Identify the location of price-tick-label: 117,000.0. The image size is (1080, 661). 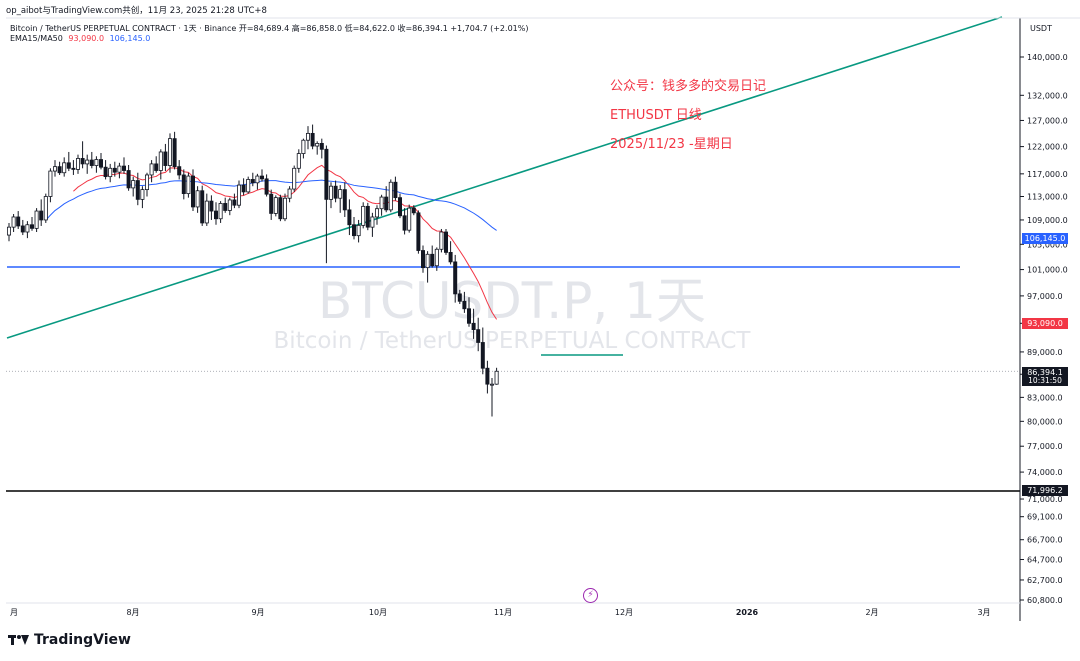
(1047, 174).